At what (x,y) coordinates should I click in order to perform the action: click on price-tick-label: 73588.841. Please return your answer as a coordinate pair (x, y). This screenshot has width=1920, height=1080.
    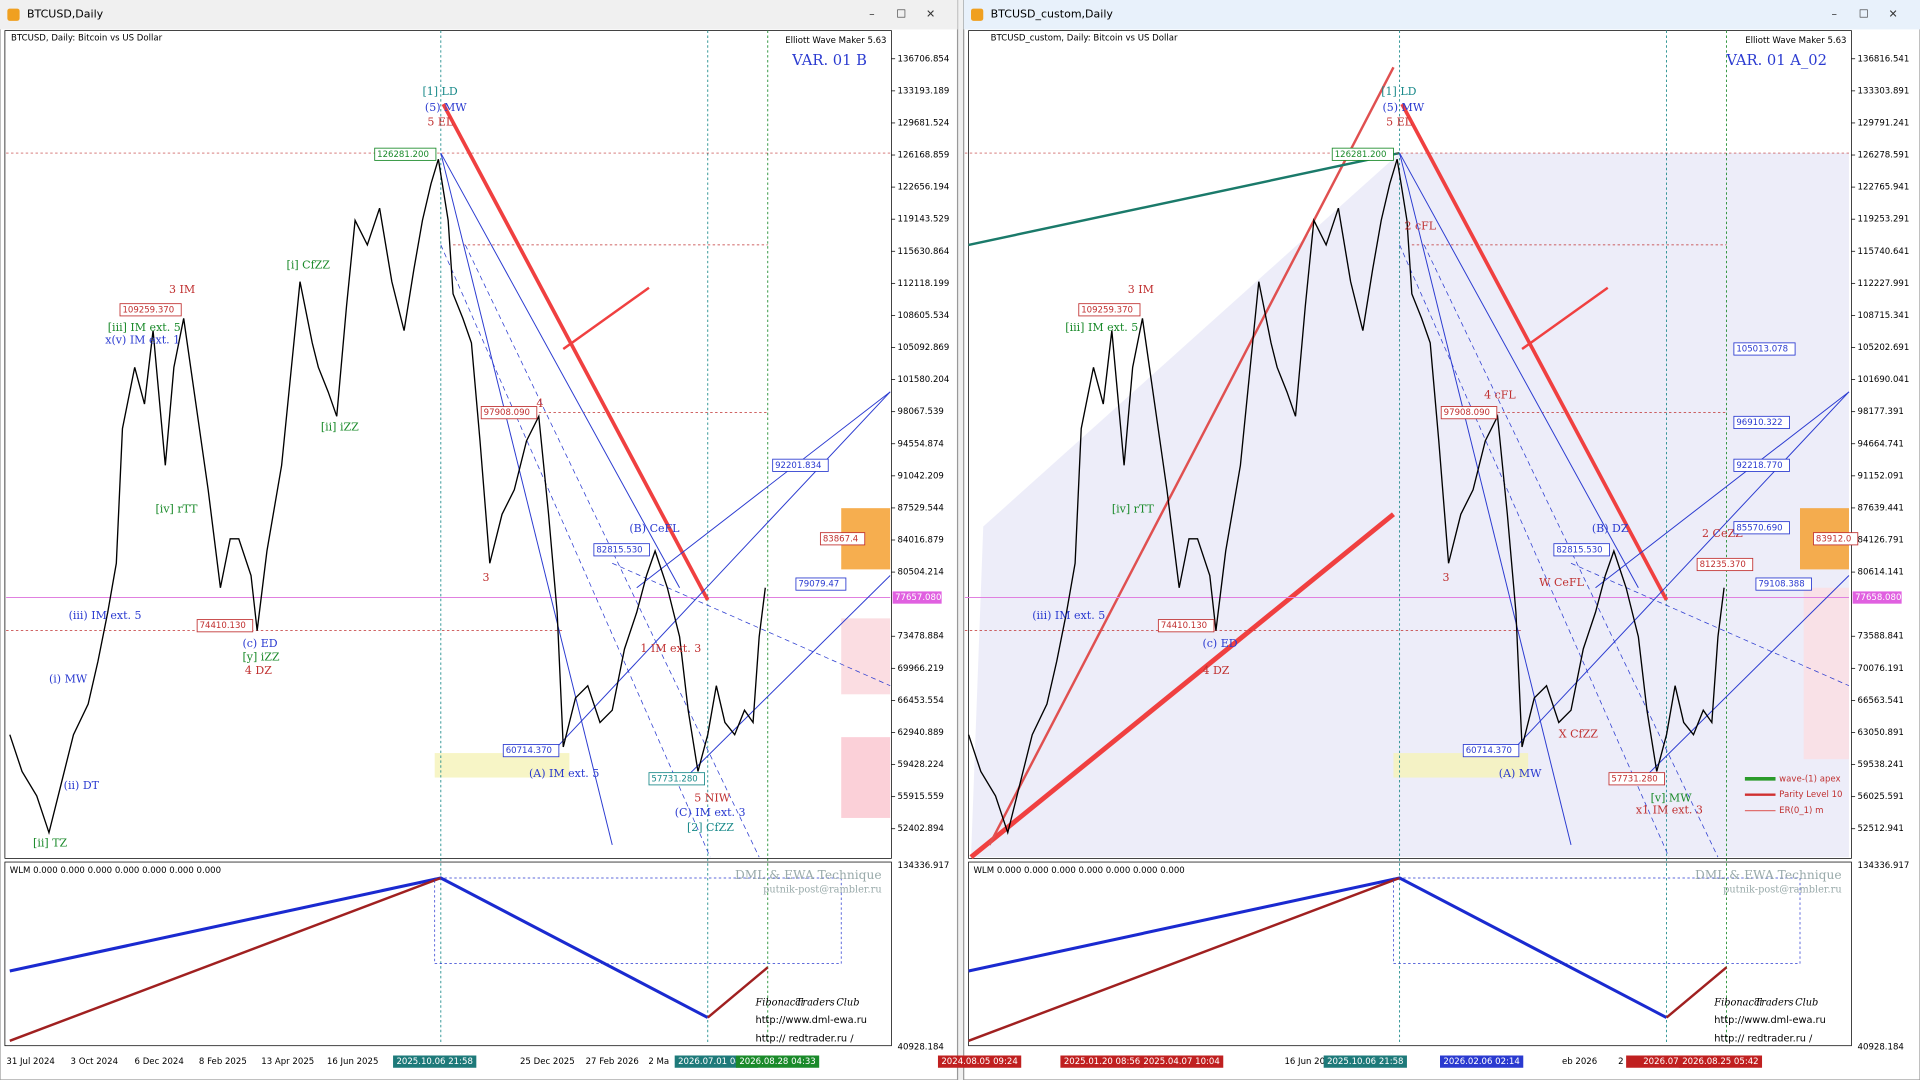
    Looking at the image, I should click on (1881, 637).